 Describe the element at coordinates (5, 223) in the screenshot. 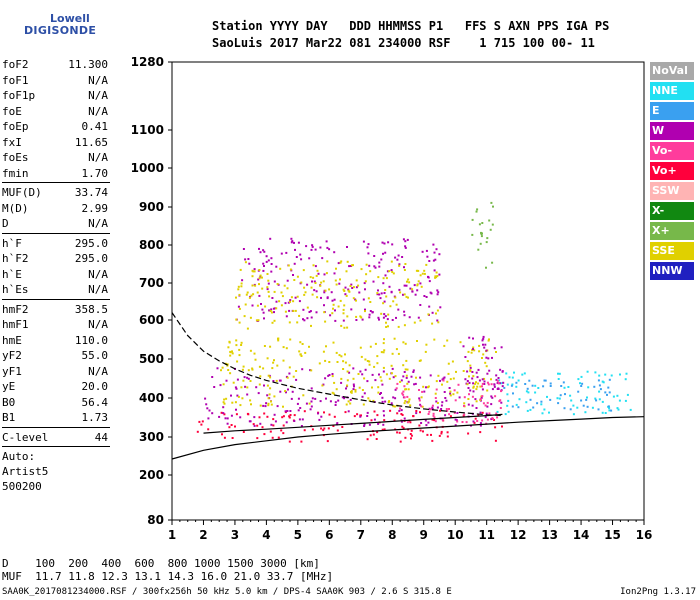

I see `param-key: D` at that location.